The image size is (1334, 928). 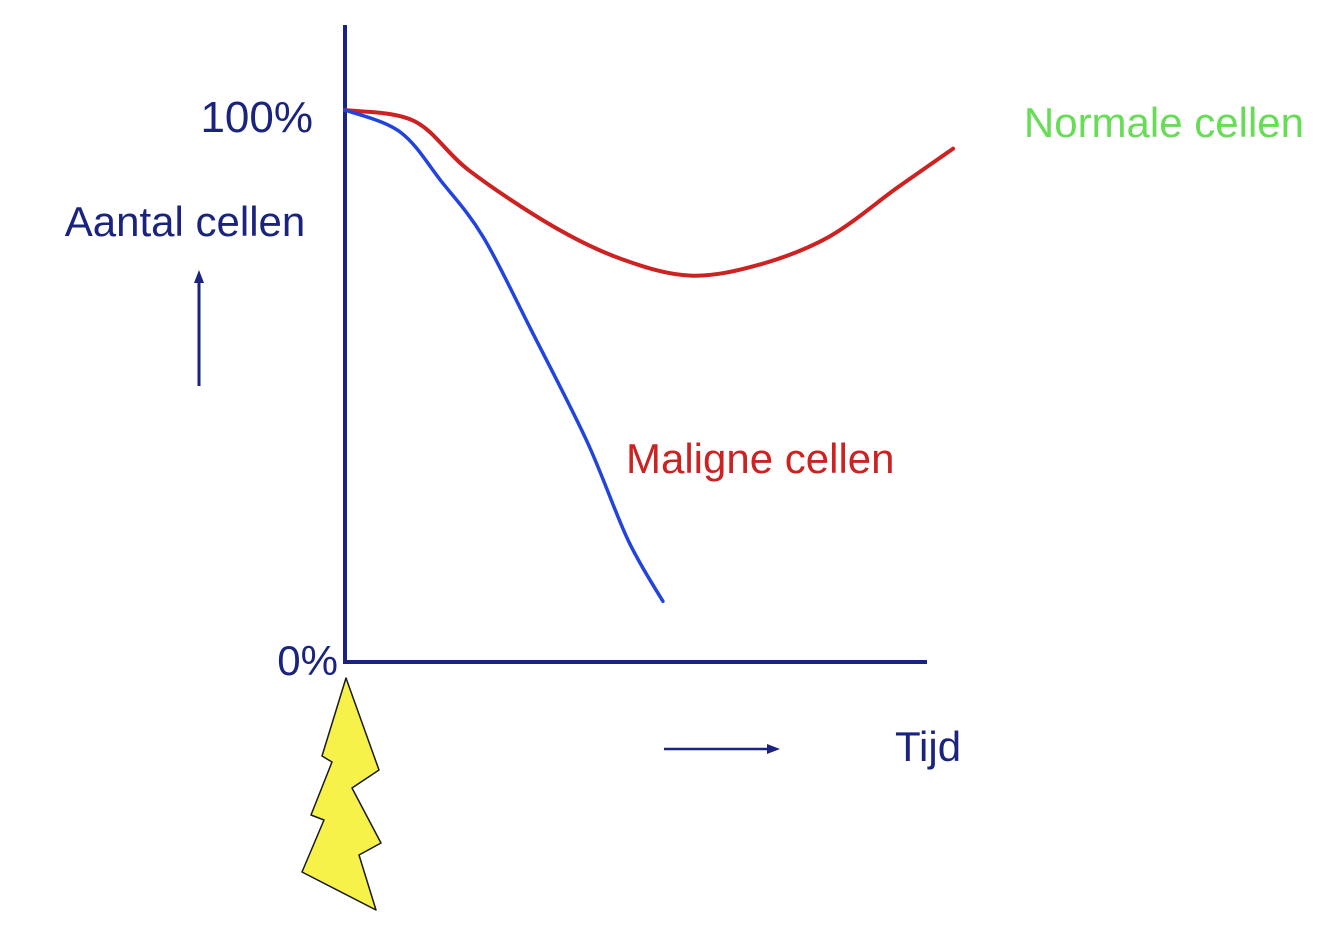 What do you see at coordinates (1164, 122) in the screenshot?
I see `series-label-normale-cellen: Normale cellen` at bounding box center [1164, 122].